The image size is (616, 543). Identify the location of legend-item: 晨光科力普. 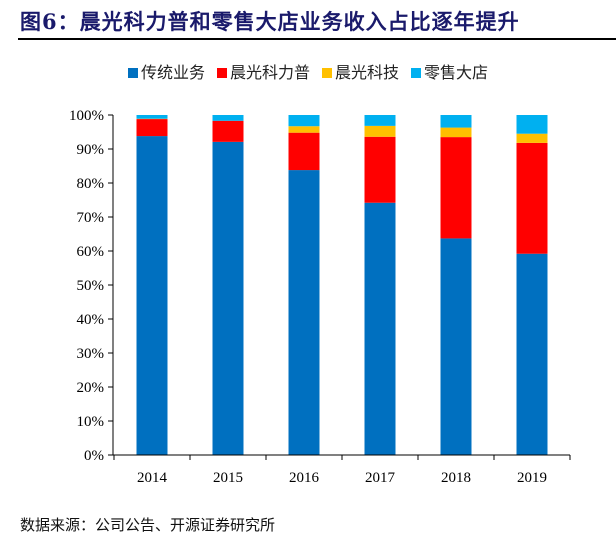
(263, 71).